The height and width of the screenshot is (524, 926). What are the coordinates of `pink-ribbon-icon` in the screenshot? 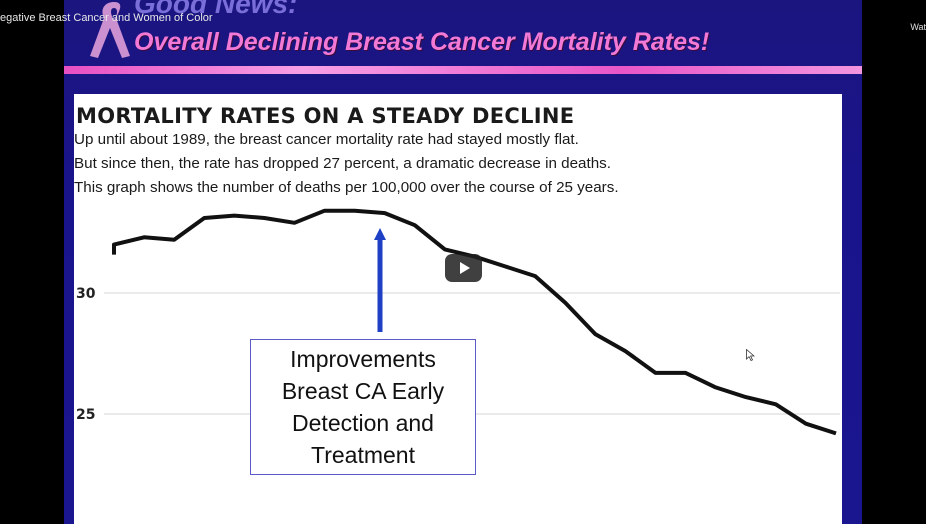 It's located at (110, 30).